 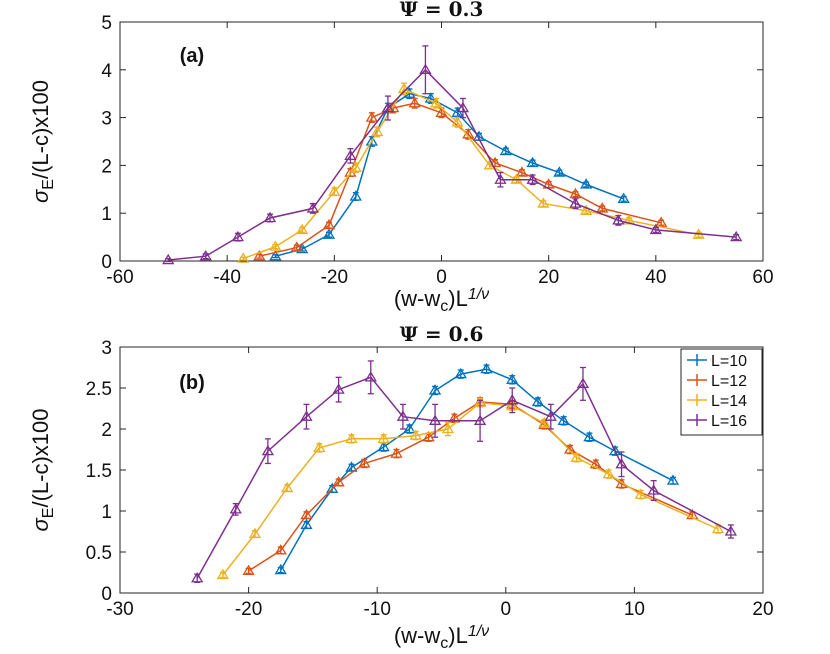 I want to click on title-symbol: Ψ, so click(x=409, y=10).